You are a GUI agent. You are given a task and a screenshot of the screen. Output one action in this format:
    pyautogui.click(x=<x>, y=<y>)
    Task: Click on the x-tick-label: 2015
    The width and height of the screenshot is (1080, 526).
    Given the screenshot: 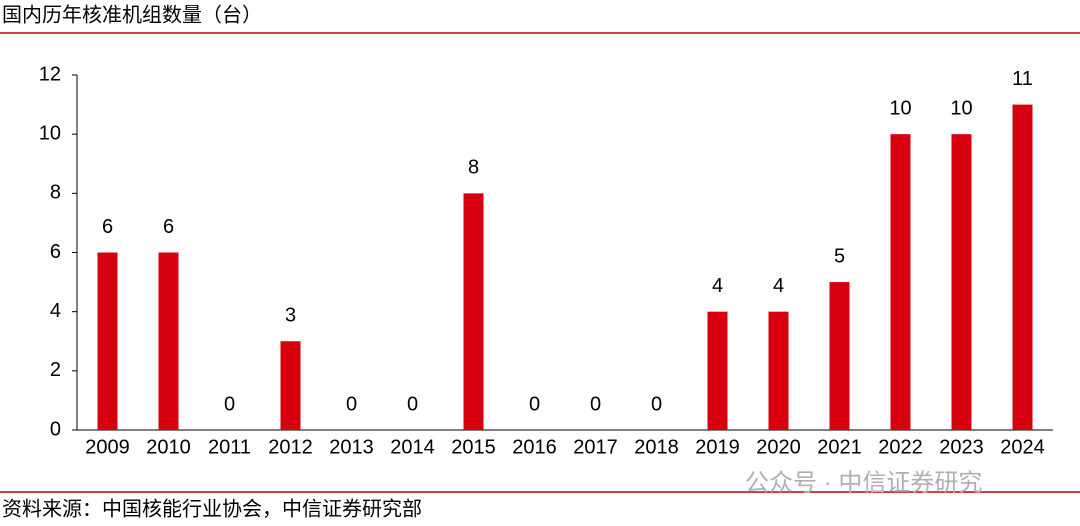 What is the action you would take?
    pyautogui.click(x=473, y=447)
    